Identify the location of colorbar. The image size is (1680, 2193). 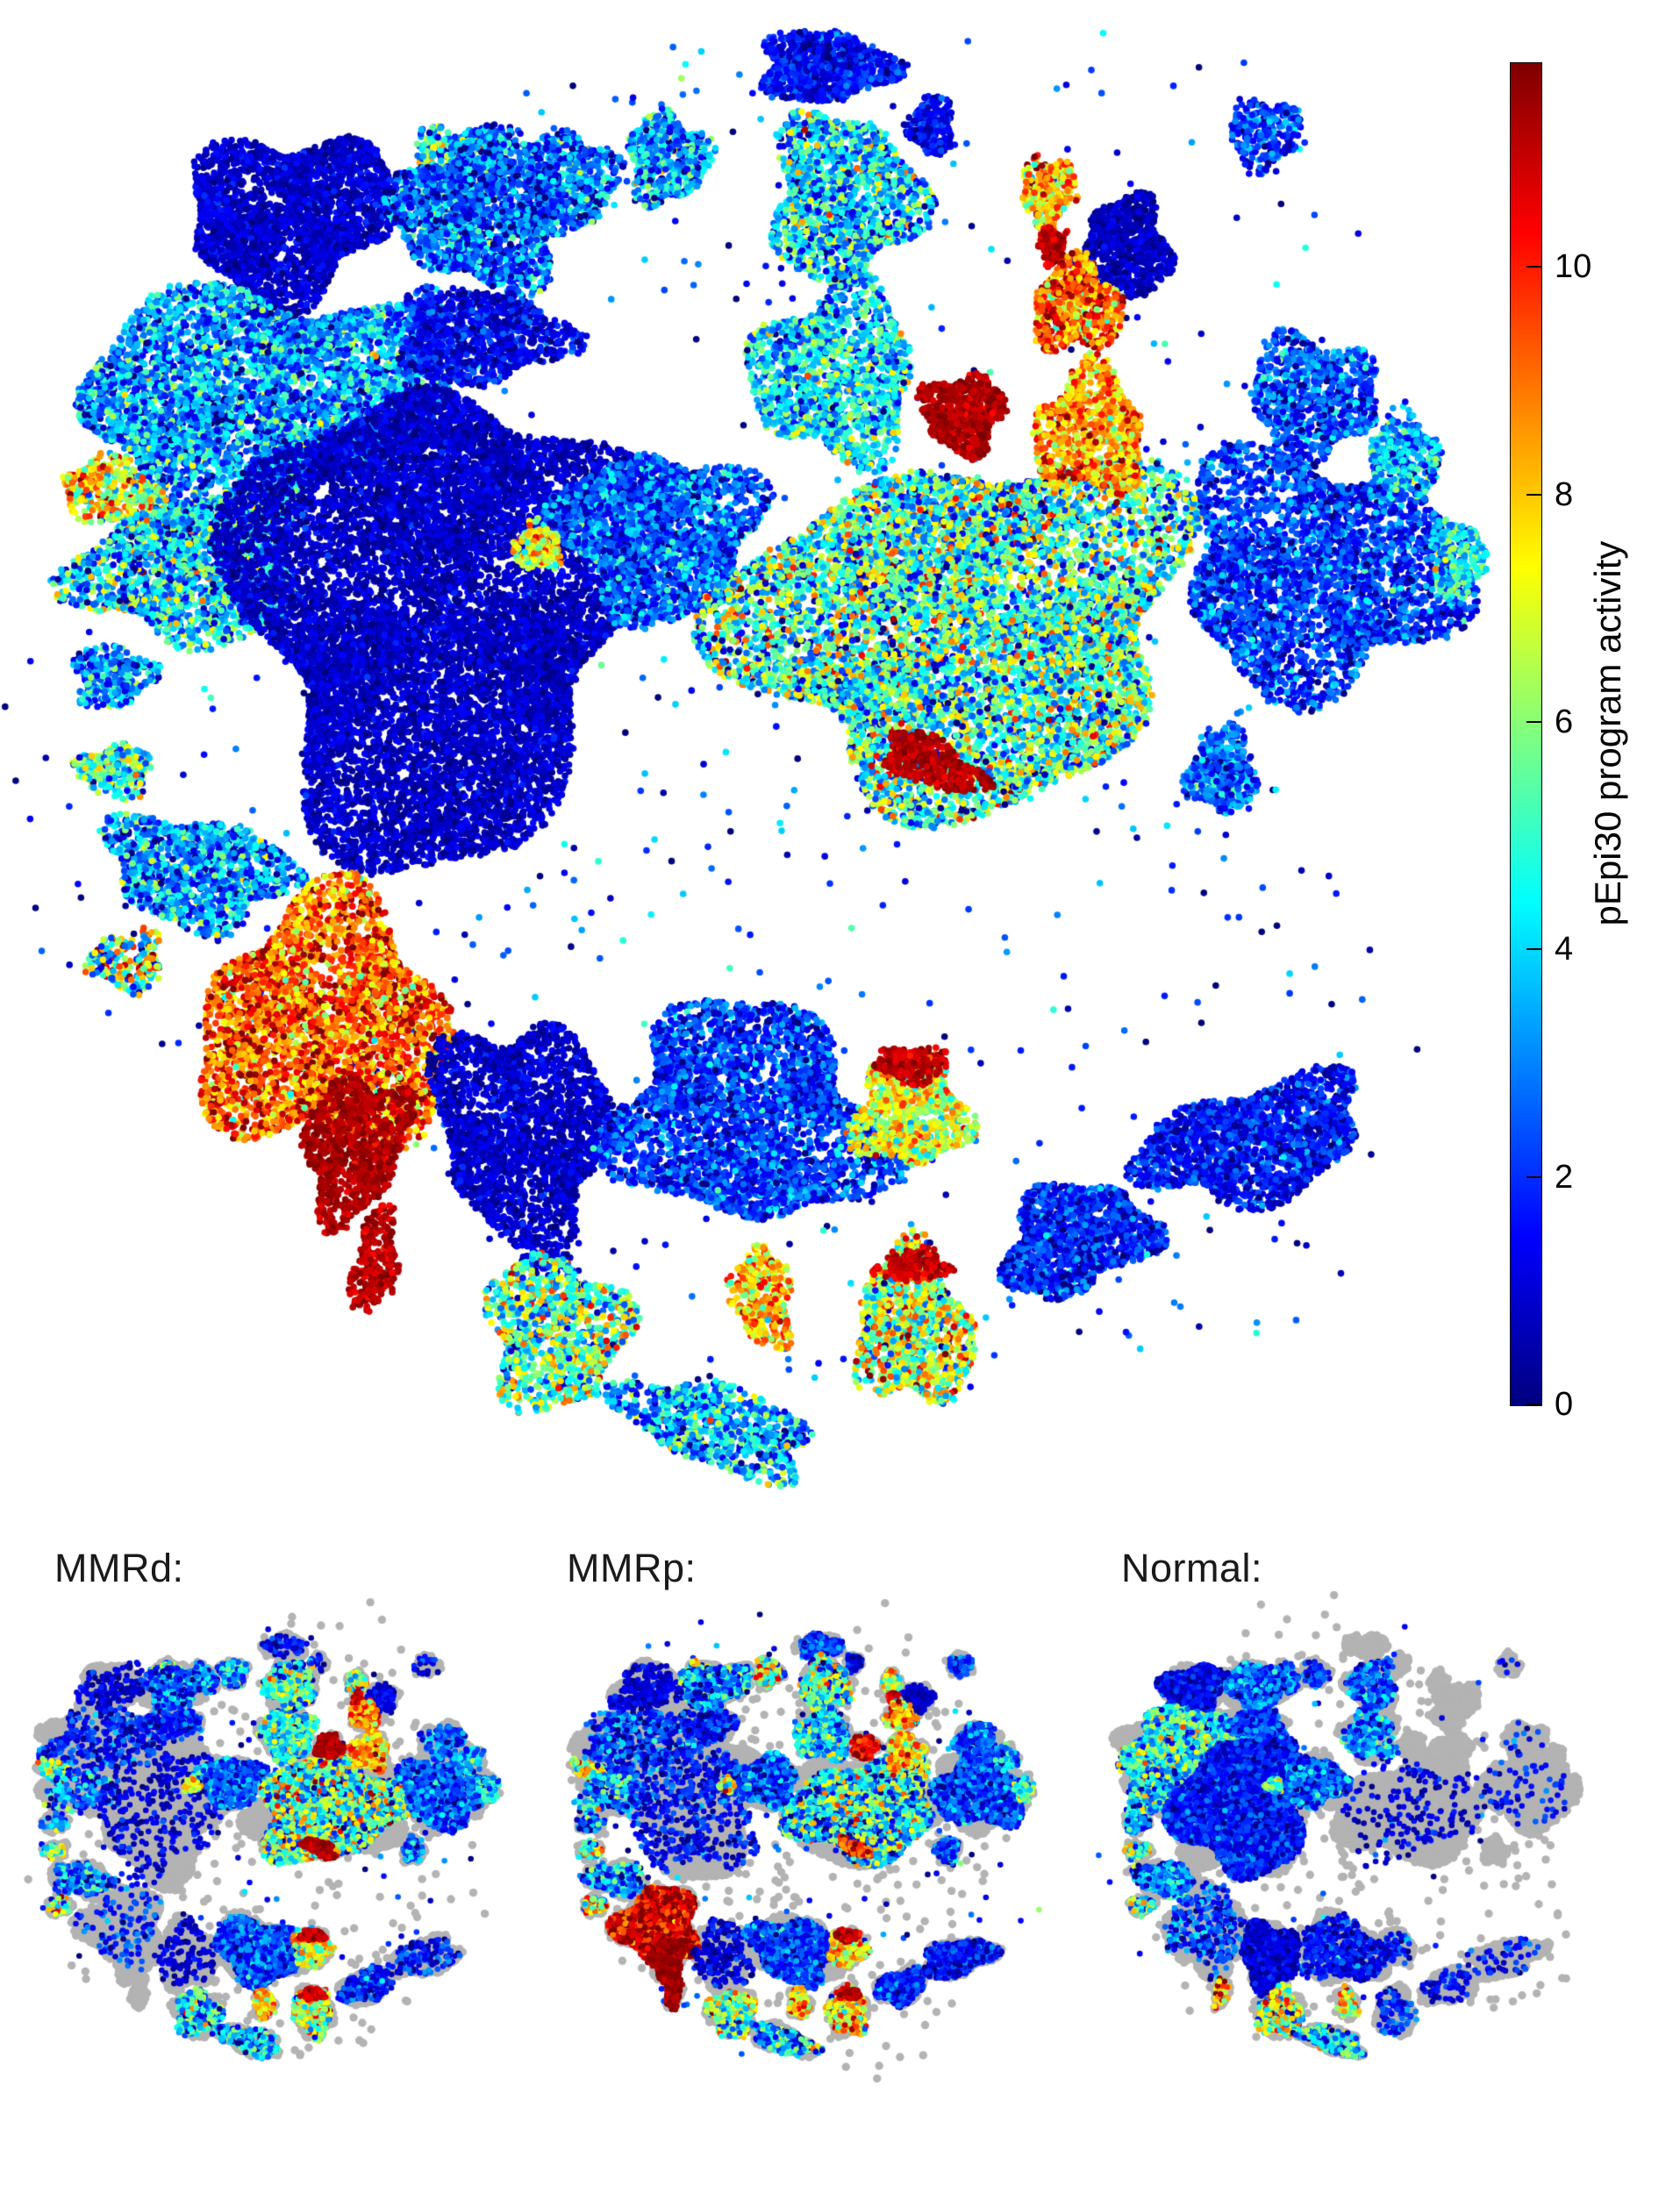
(1526, 734).